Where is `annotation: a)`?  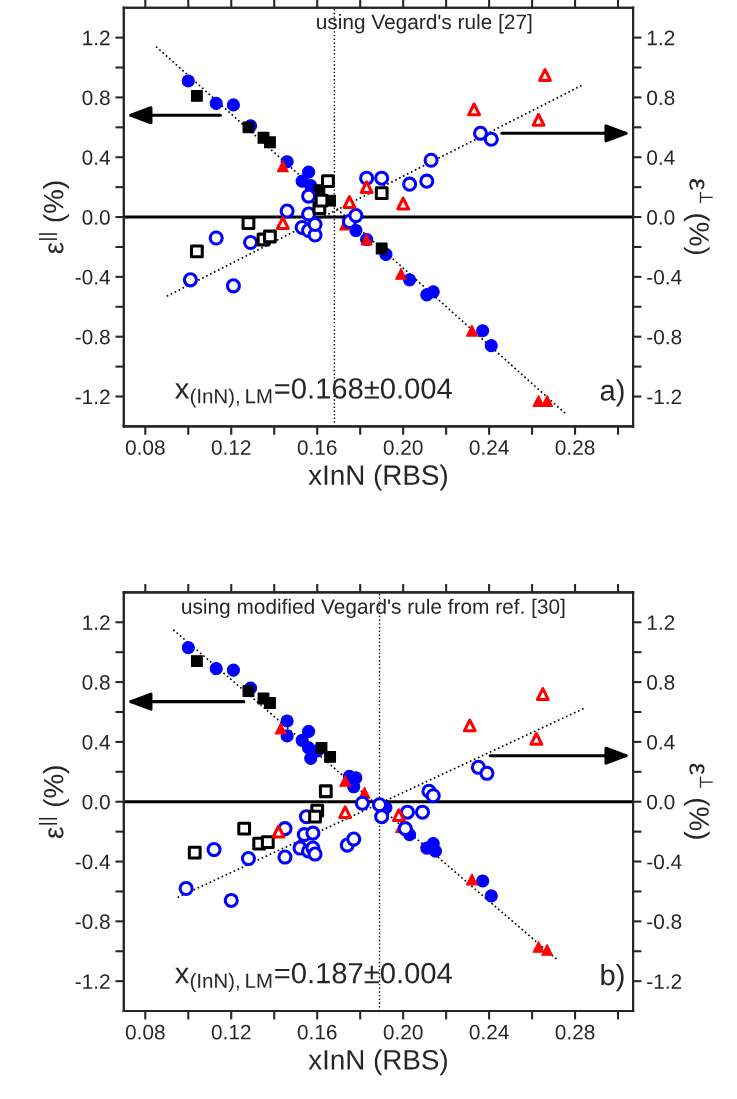
annotation: a) is located at coordinates (612, 393).